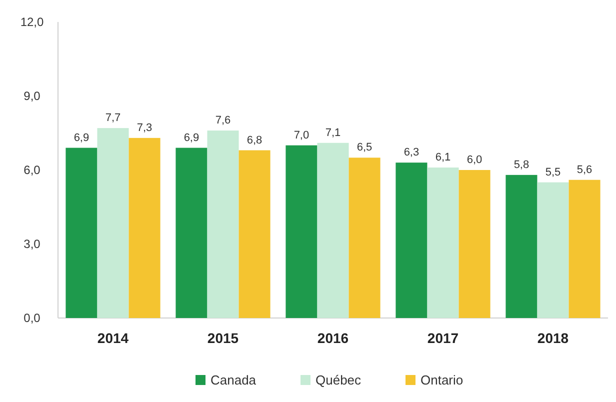 The image size is (616, 402). Describe the element at coordinates (223, 338) in the screenshot. I see `x-tick-label: 2015` at that location.